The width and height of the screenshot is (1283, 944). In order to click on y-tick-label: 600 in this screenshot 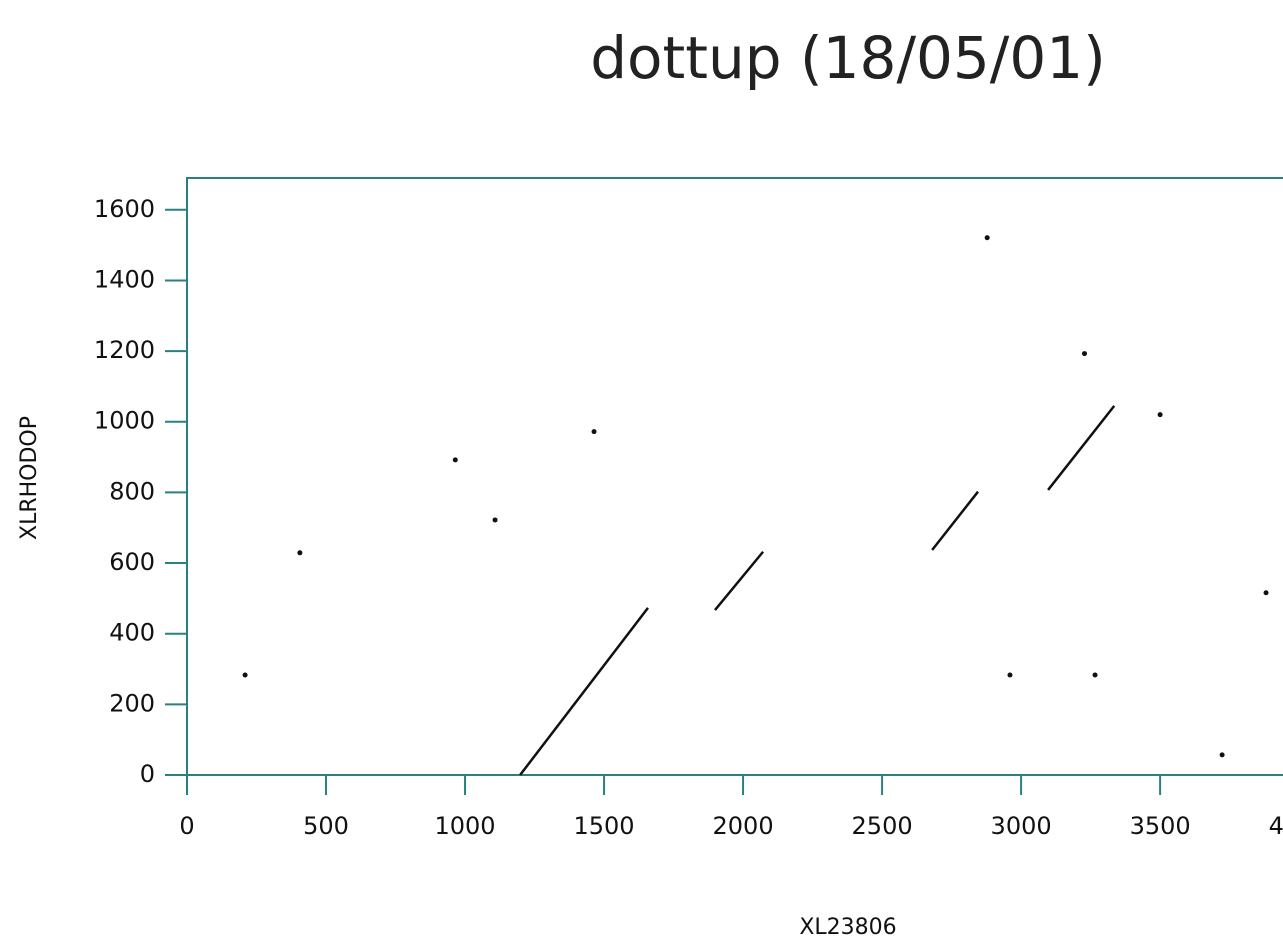, I will do `click(132, 562)`.